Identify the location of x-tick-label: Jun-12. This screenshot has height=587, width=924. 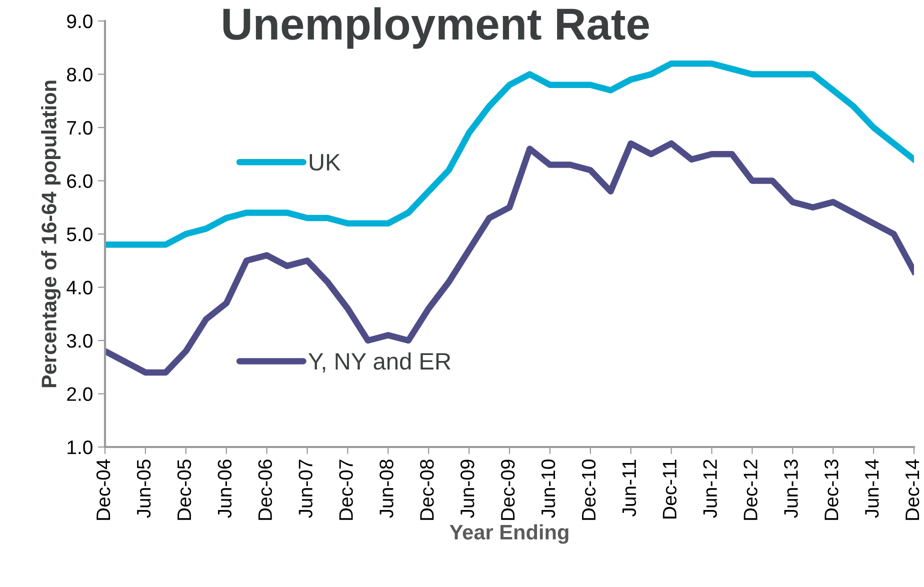
(710, 489).